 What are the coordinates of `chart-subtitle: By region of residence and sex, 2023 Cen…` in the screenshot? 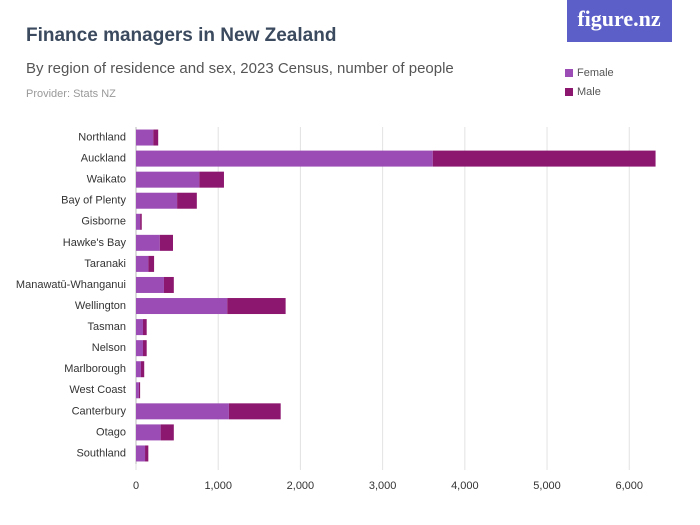 It's located at (240, 68).